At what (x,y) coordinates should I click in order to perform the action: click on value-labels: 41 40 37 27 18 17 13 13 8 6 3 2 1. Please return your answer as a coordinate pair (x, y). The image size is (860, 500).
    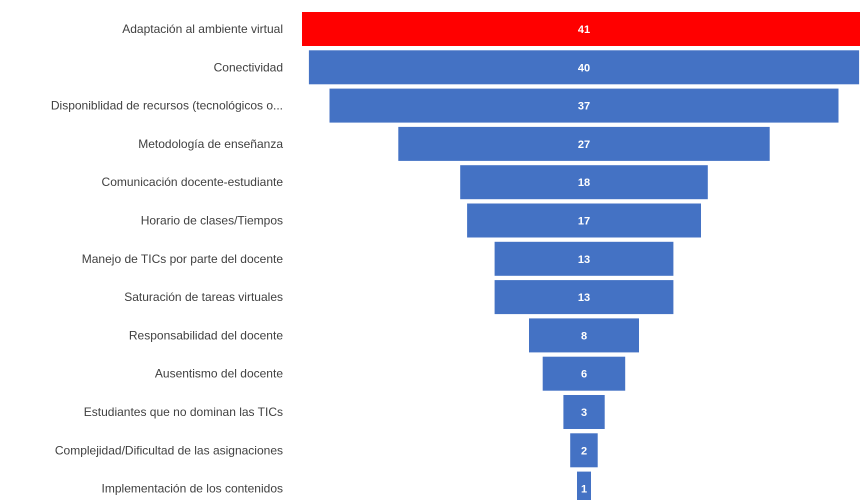
    Looking at the image, I should click on (584, 260).